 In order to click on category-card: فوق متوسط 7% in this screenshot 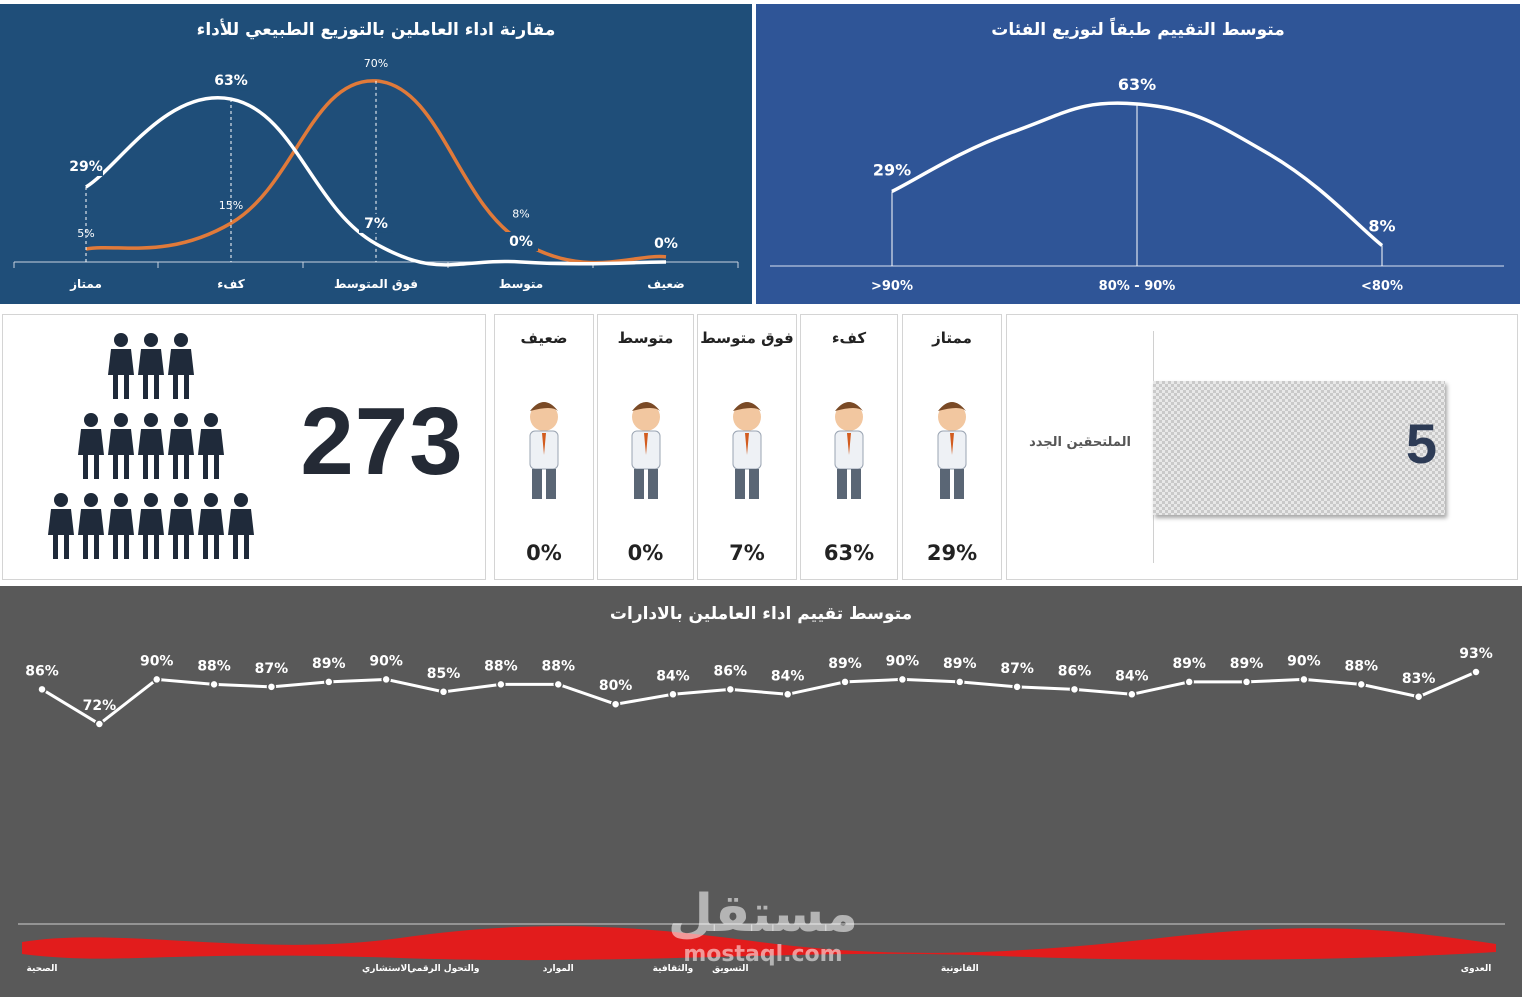, I will do `click(747, 447)`.